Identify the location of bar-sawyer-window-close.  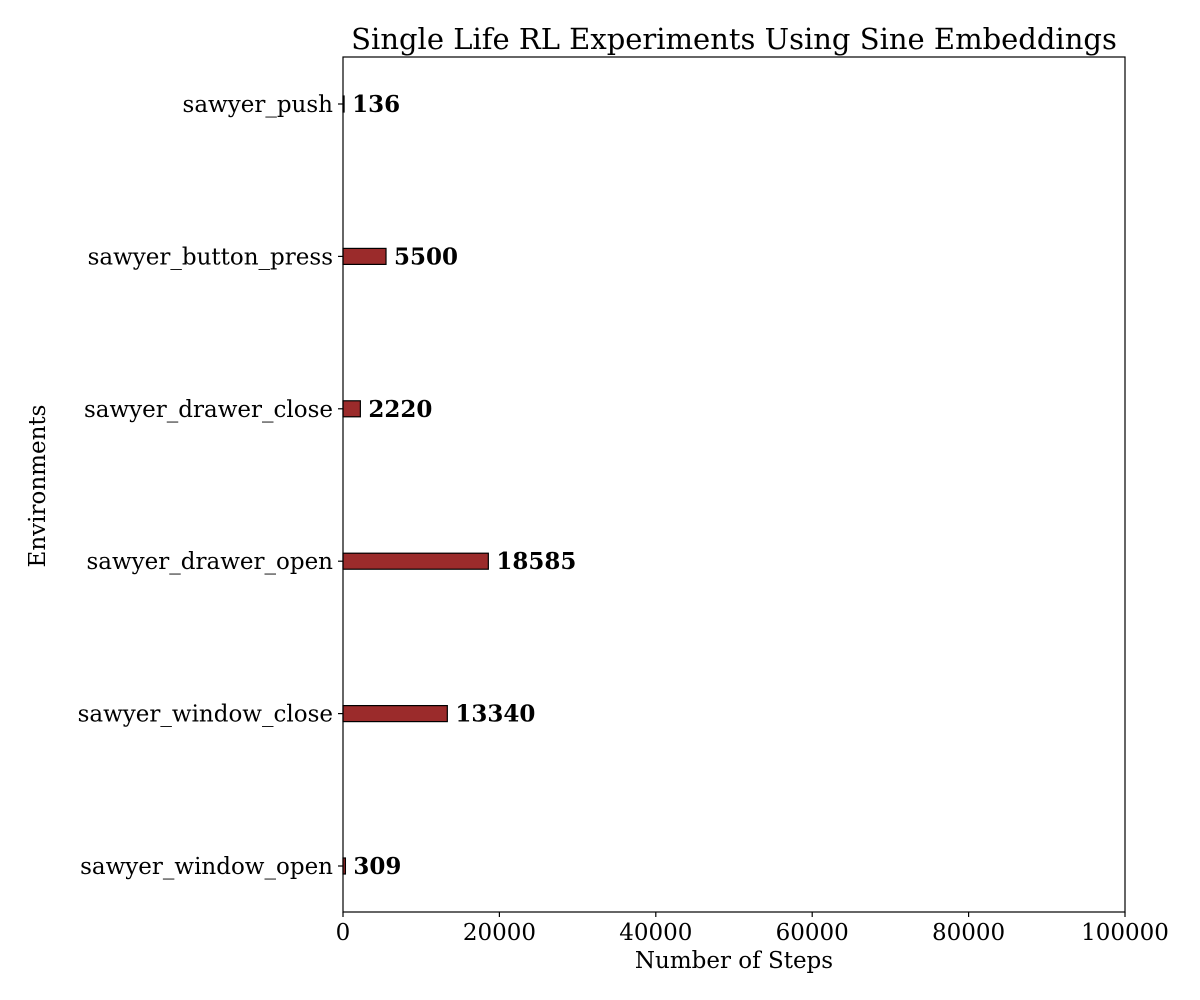
(395, 713).